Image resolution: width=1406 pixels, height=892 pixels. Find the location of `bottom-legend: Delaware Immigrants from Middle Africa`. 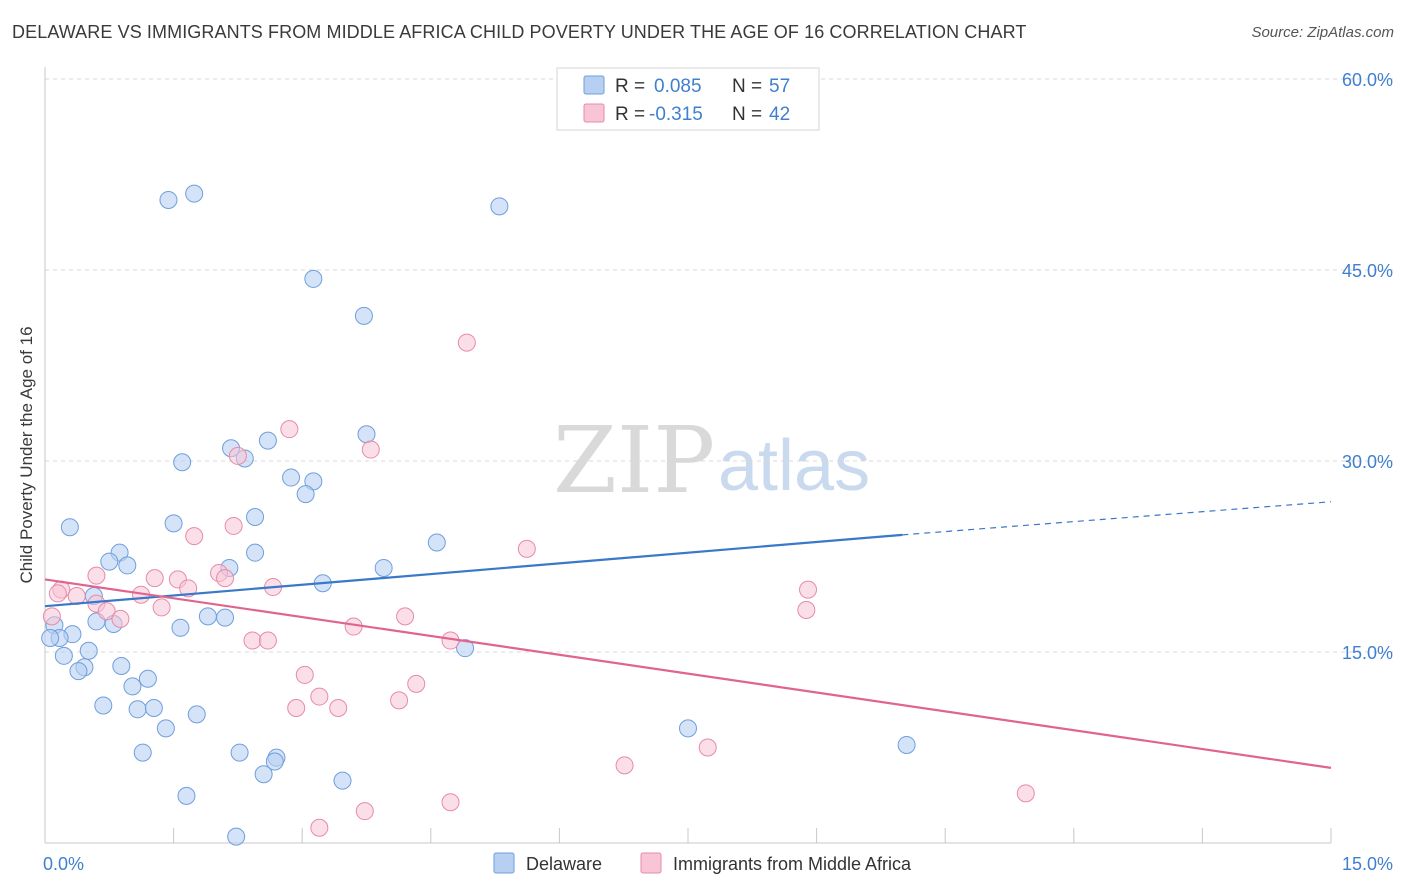

bottom-legend: Delaware Immigrants from Middle Africa is located at coordinates (702, 863).